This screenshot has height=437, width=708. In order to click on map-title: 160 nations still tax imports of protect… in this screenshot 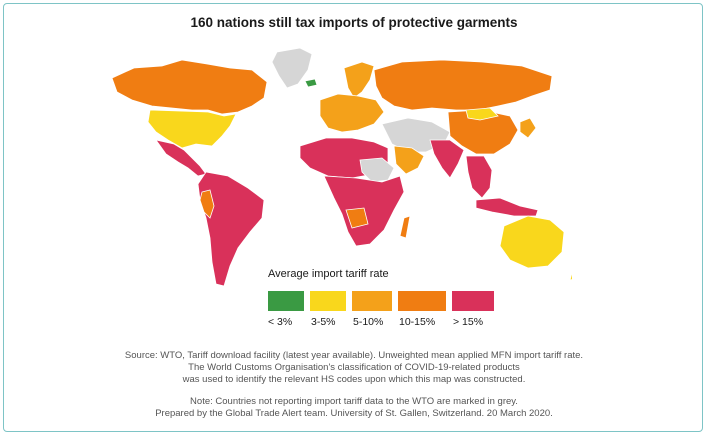, I will do `click(354, 22)`.